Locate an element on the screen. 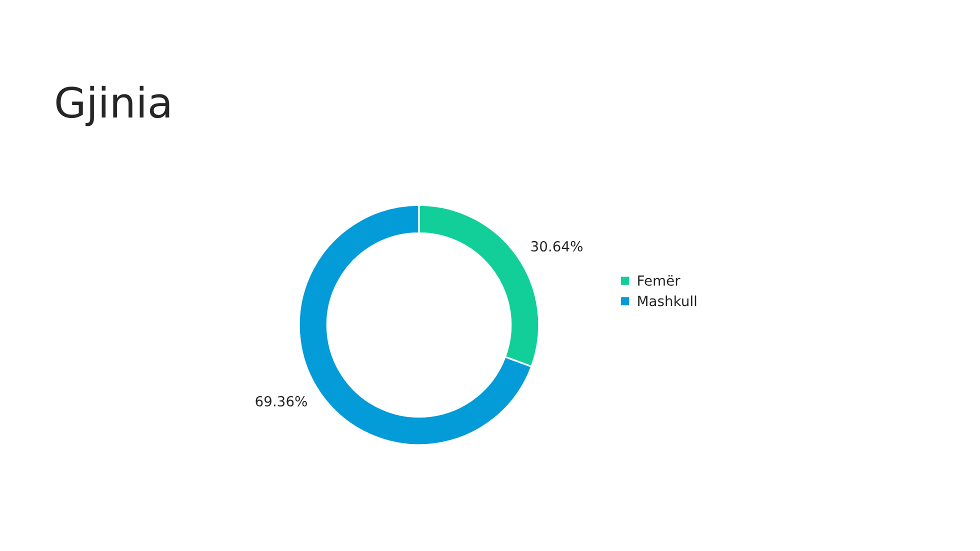 This screenshot has width=980, height=551. legend-label: Femër is located at coordinates (659, 280).